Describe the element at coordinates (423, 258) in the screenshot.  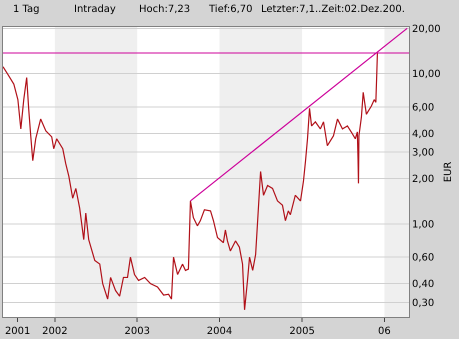
I see `y-tick-label: 0,60` at that location.